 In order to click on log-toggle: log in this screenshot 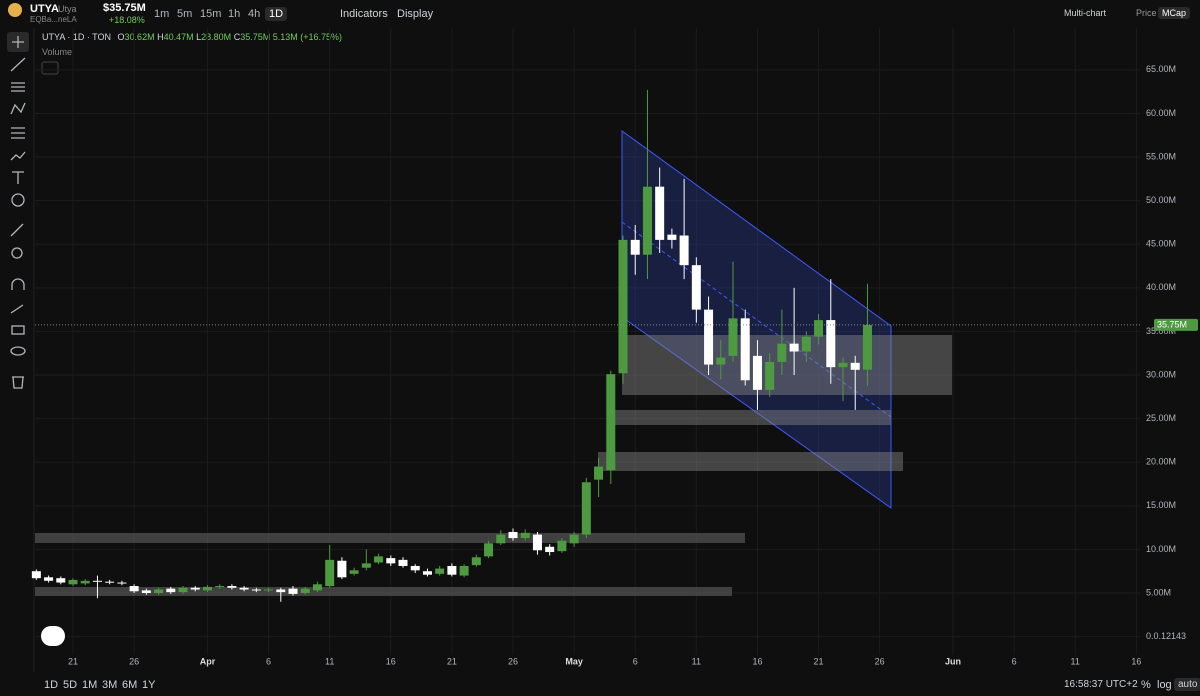, I will do `click(1164, 685)`.